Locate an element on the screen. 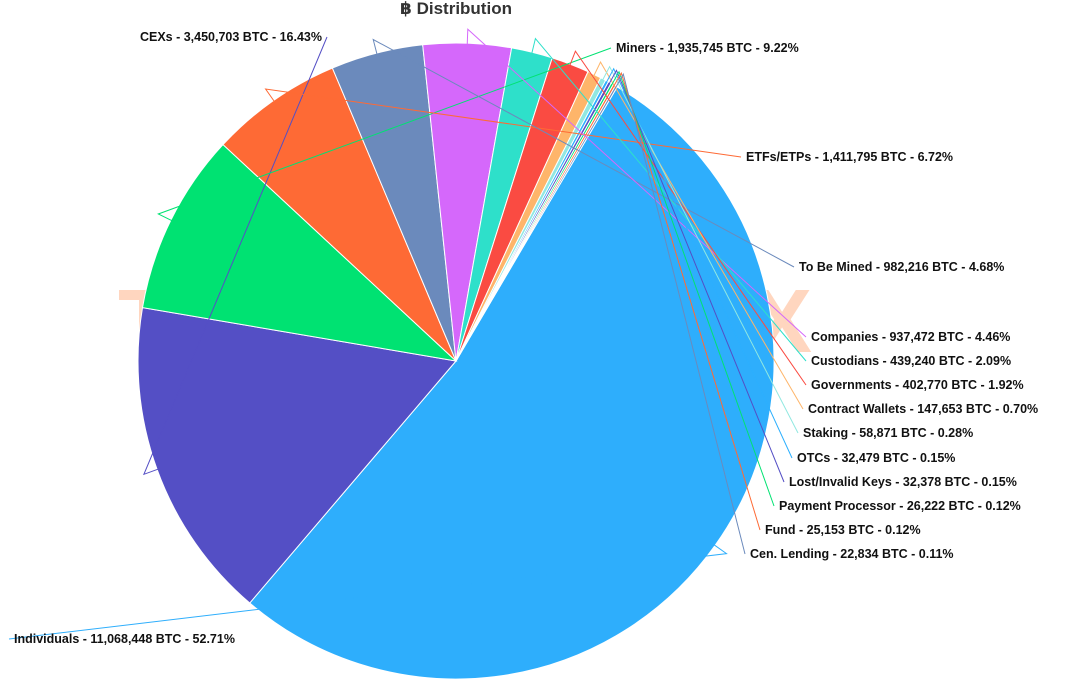  data-label: Companies - 937,472 BTC - 4.46% is located at coordinates (910, 337).